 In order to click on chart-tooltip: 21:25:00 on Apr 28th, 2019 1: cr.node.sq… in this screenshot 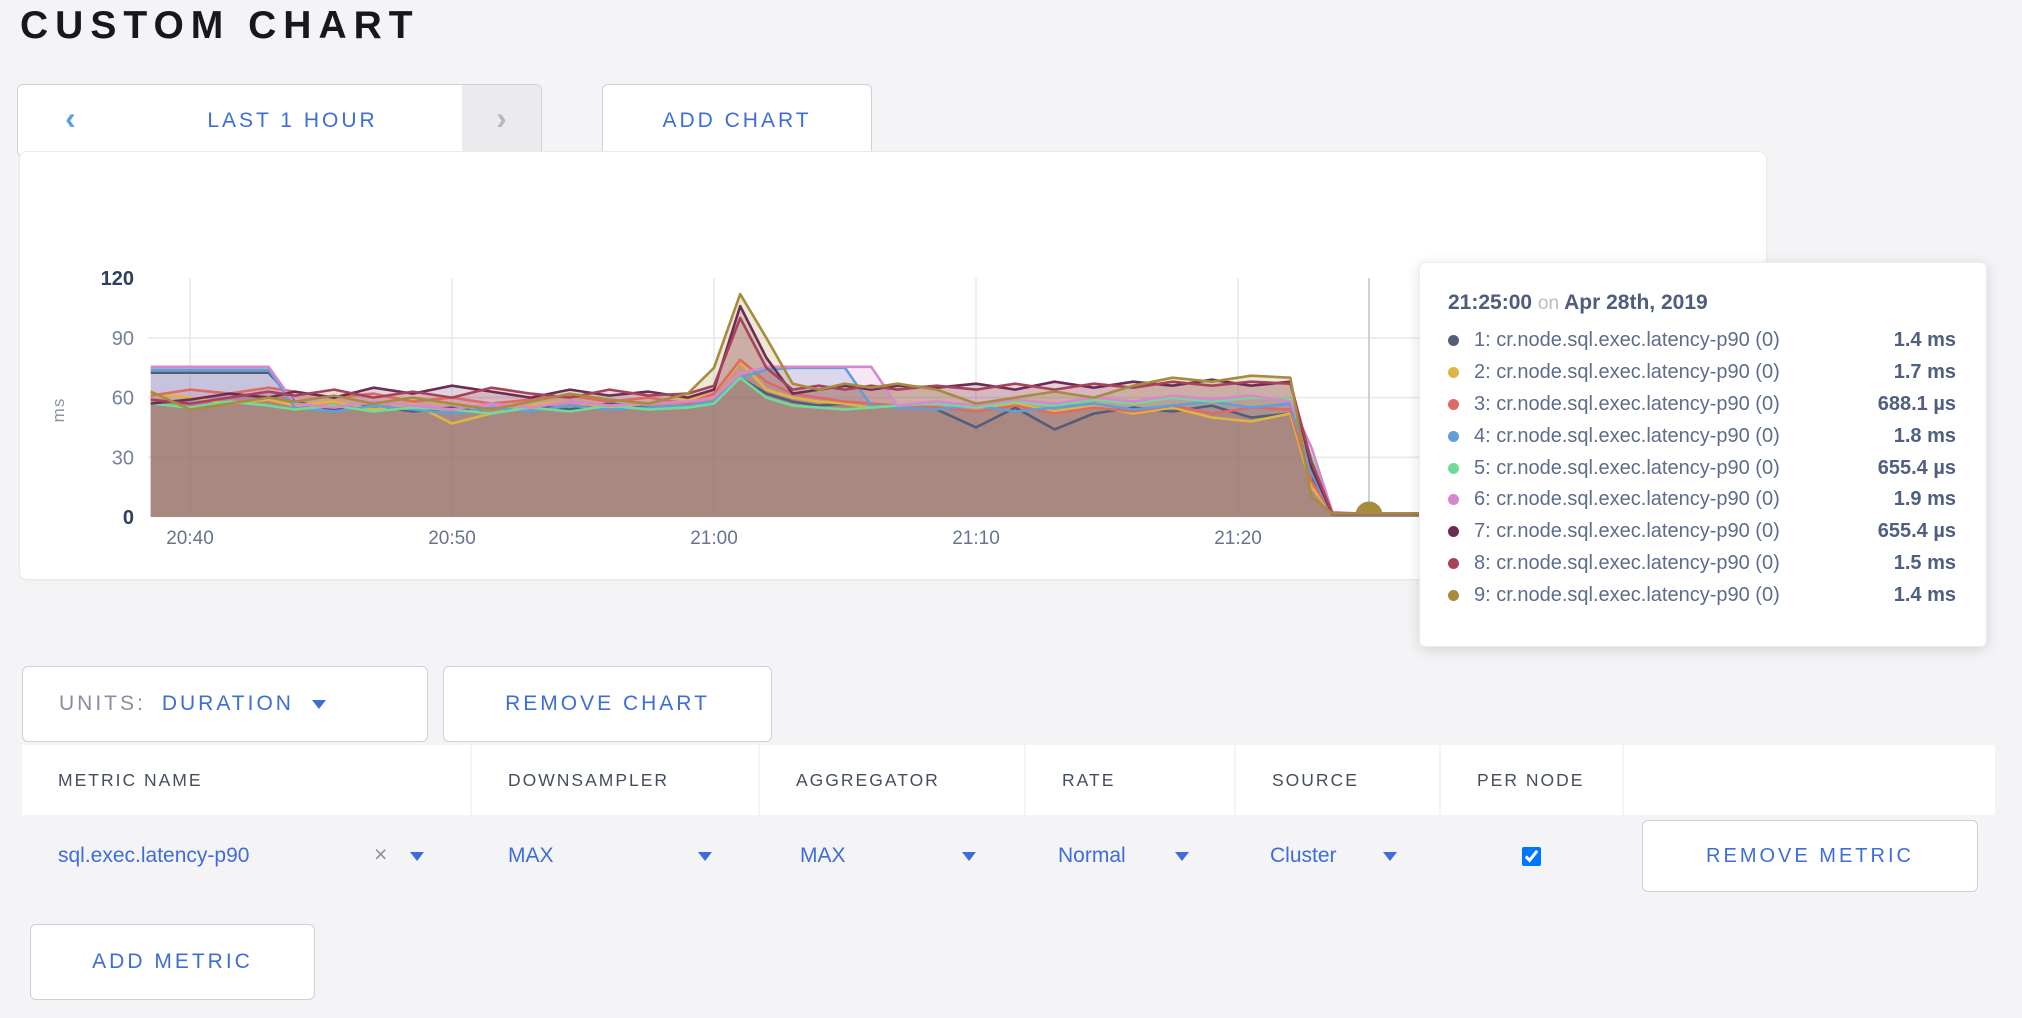, I will do `click(1703, 454)`.